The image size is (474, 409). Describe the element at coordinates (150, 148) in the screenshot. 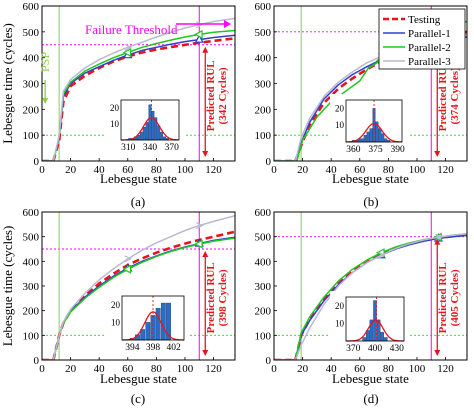

I see `inset-x-tick-label: 340` at that location.